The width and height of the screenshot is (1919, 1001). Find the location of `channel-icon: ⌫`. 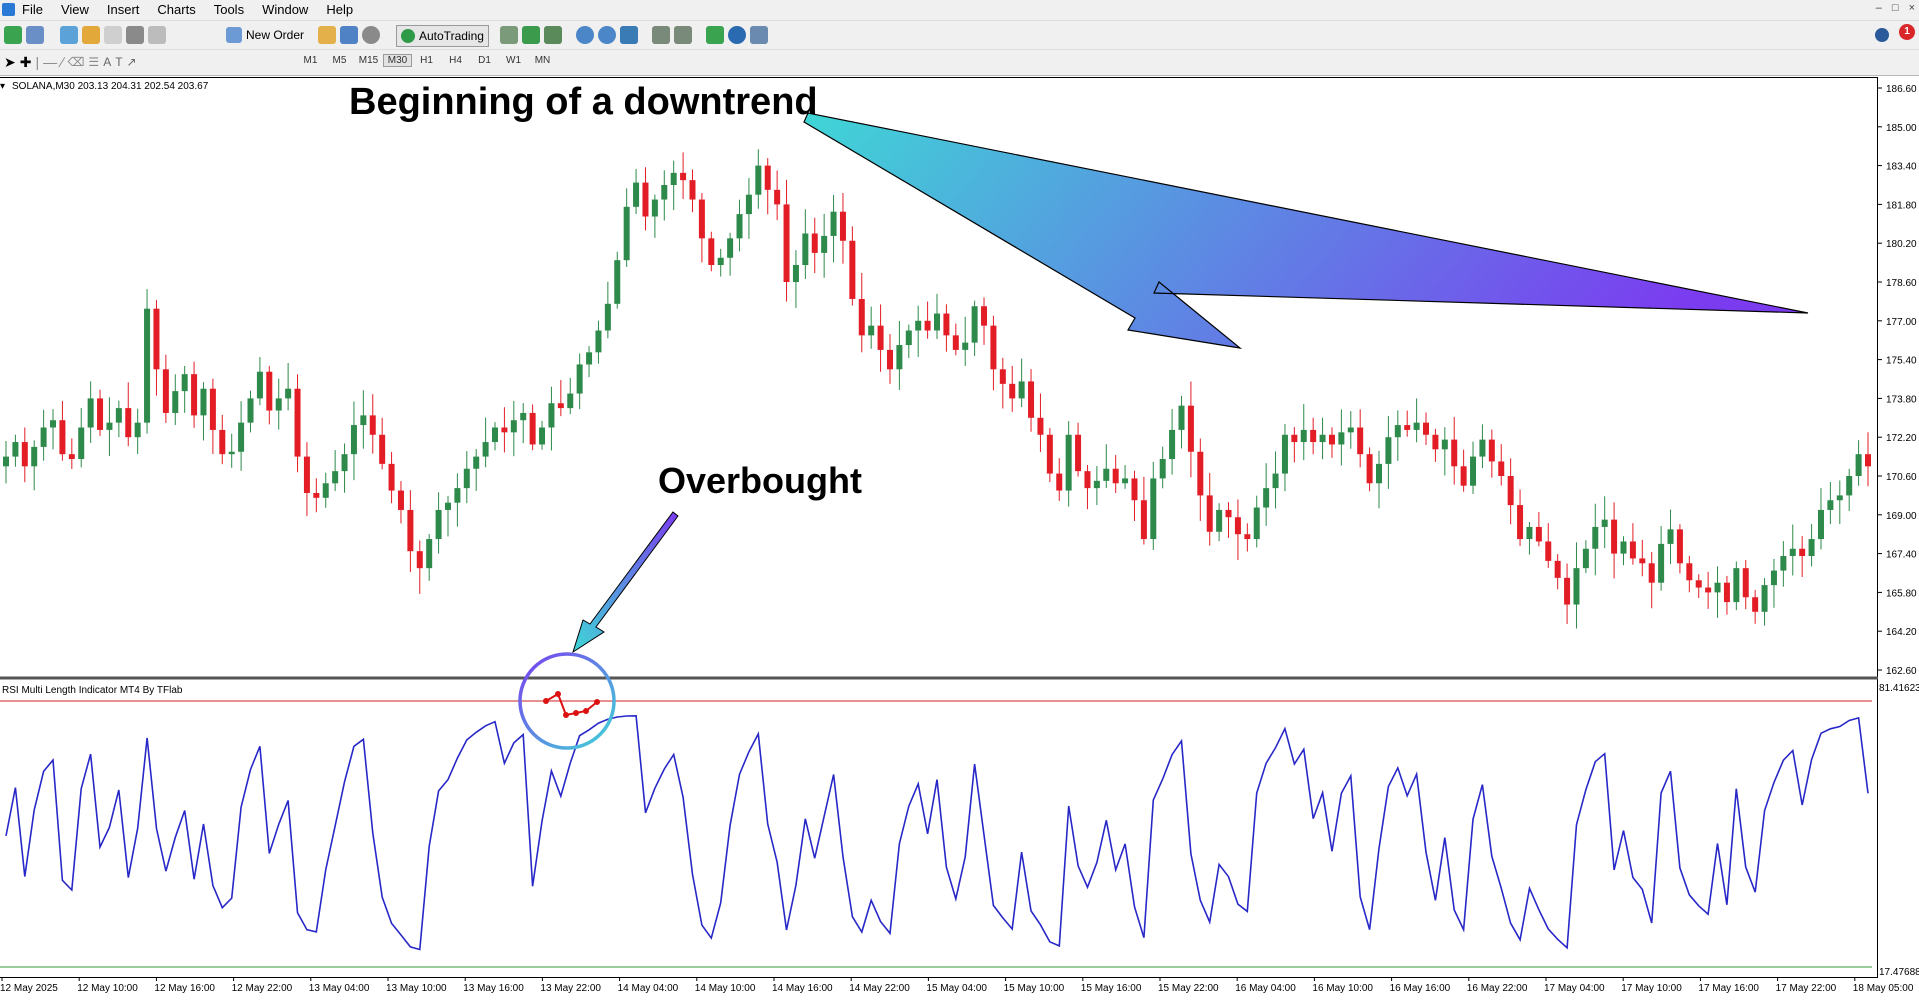

channel-icon: ⌫ is located at coordinates (76, 62).